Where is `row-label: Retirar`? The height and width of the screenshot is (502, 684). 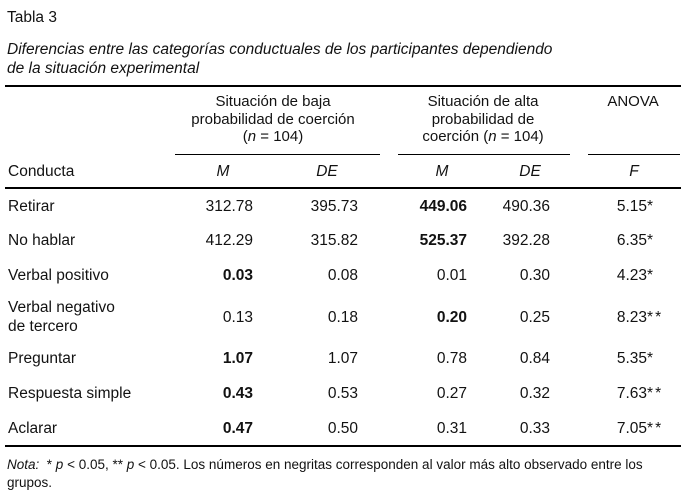 row-label: Retirar is located at coordinates (31, 206).